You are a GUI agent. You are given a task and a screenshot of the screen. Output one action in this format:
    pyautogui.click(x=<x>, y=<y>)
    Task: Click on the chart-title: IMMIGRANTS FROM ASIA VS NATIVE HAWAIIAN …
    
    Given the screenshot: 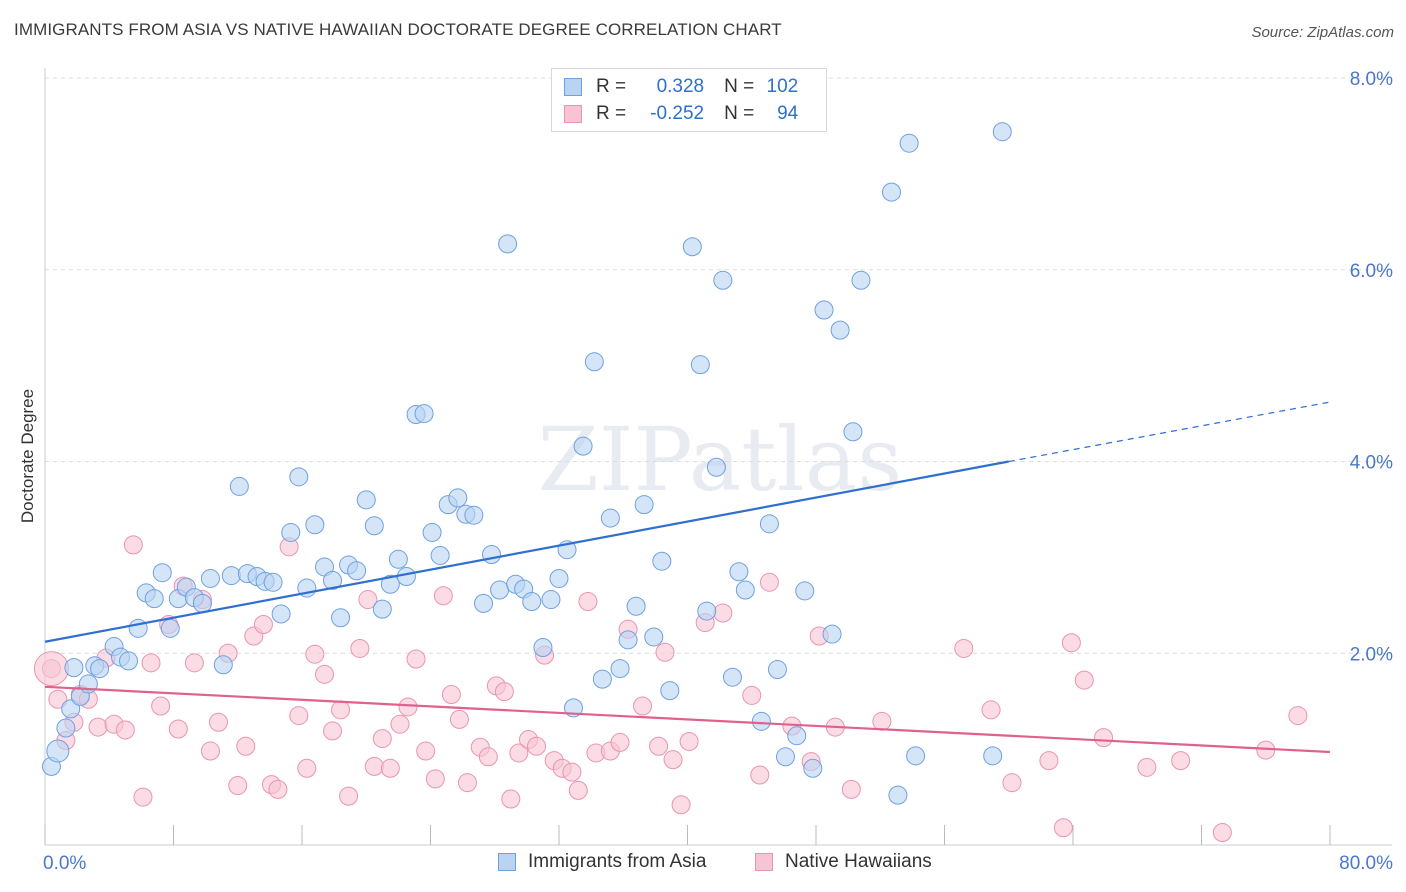 What is the action you would take?
    pyautogui.click(x=398, y=29)
    